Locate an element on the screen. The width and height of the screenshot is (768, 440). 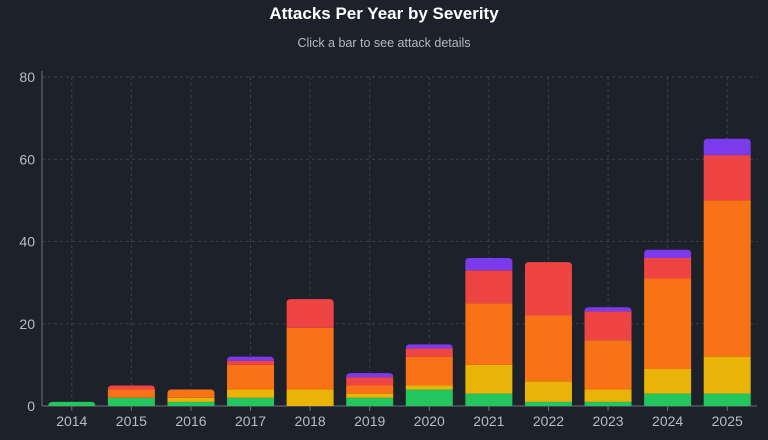
x-tick-label: 2019 is located at coordinates (369, 421).